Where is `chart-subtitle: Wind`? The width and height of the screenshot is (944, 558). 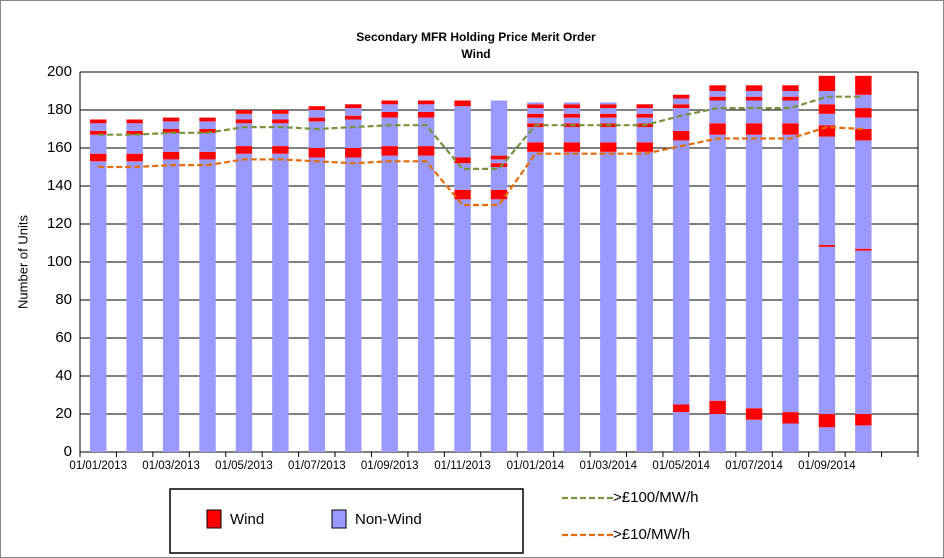
chart-subtitle: Wind is located at coordinates (475, 54).